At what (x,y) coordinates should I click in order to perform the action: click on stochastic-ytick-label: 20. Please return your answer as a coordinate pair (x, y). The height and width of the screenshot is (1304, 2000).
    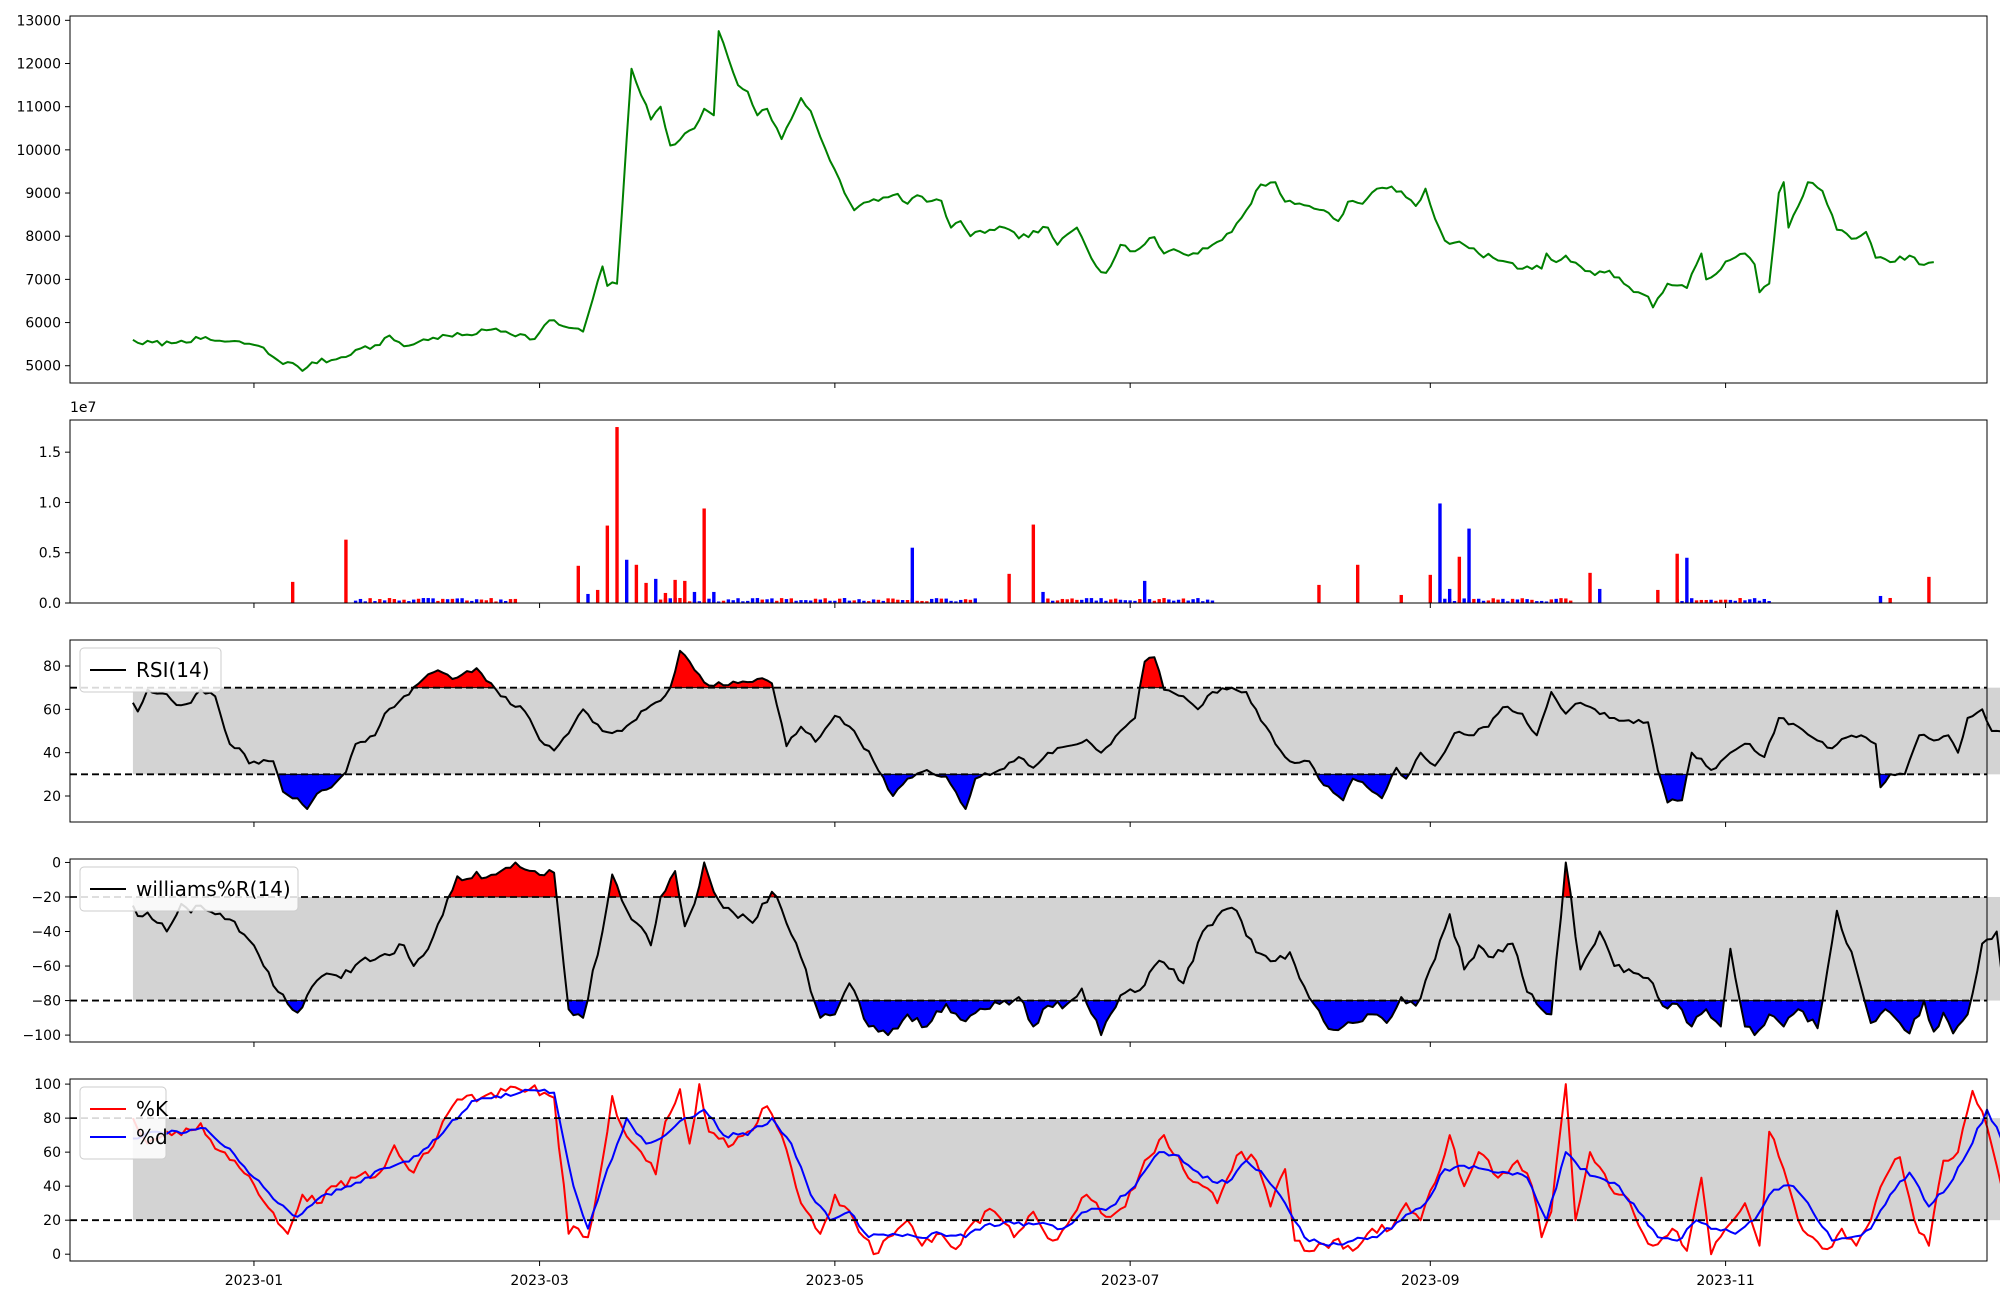
    Looking at the image, I should click on (52, 1221).